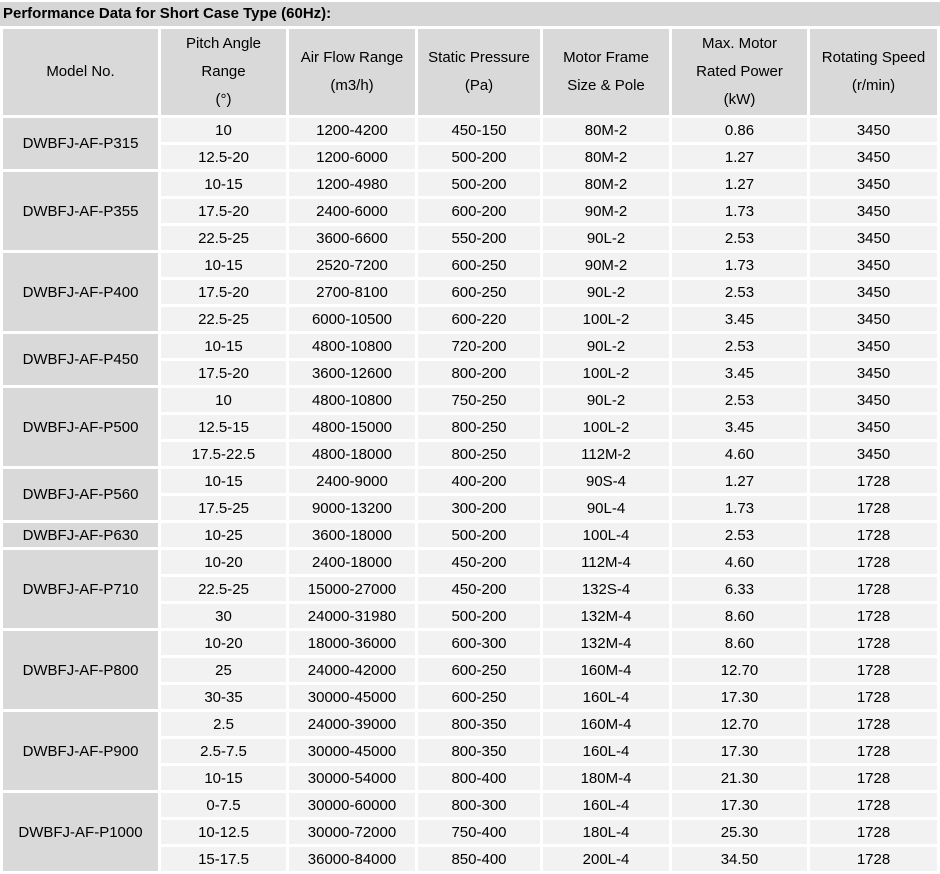 The width and height of the screenshot is (940, 874). I want to click on air-flow-cell: 30000-72000, so click(352, 832).